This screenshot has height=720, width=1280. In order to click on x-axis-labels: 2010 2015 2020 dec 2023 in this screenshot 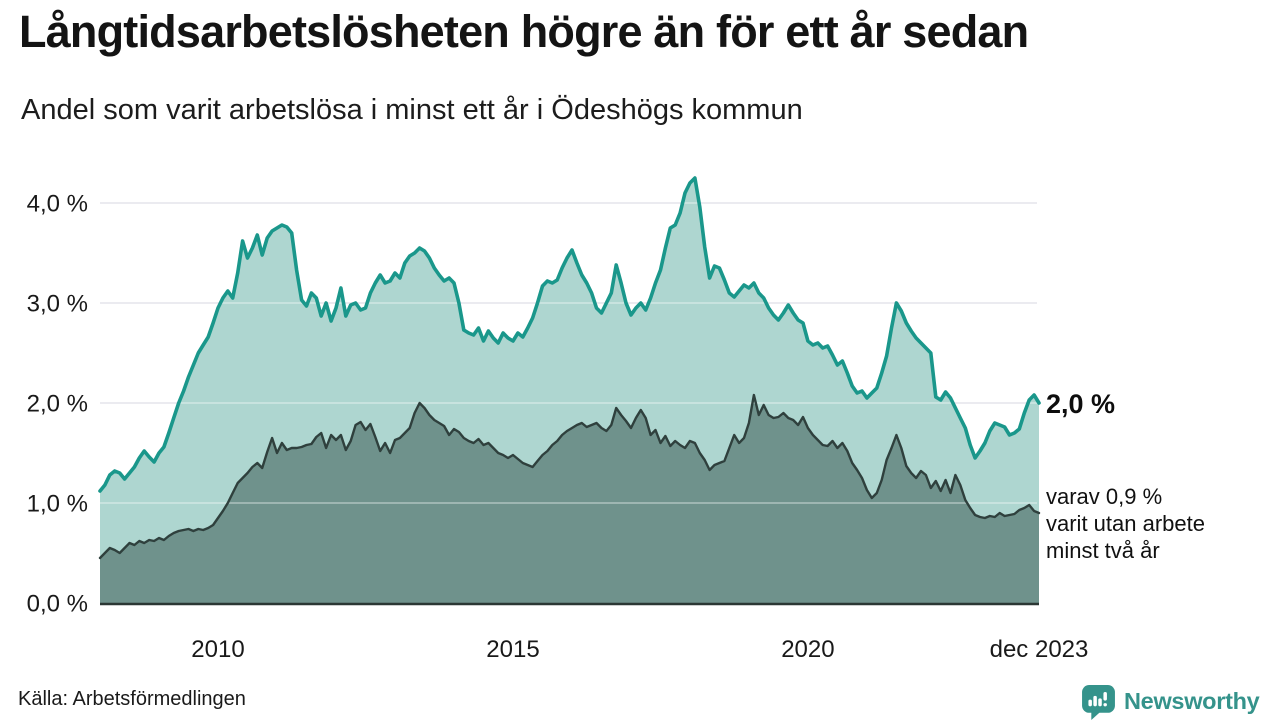, I will do `click(639, 649)`.